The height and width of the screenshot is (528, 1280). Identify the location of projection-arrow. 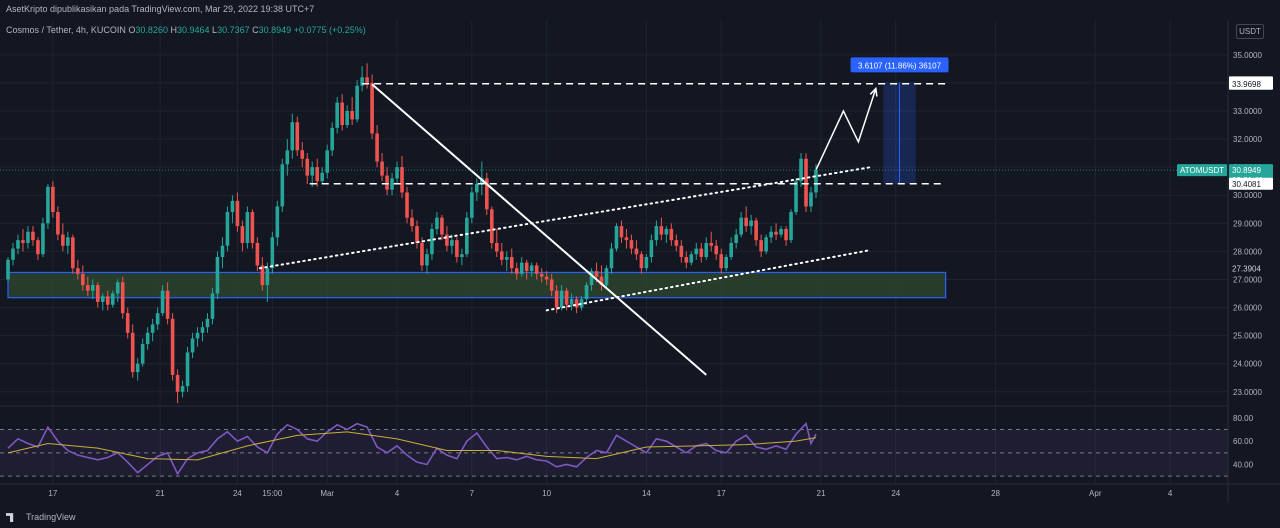
(846, 129).